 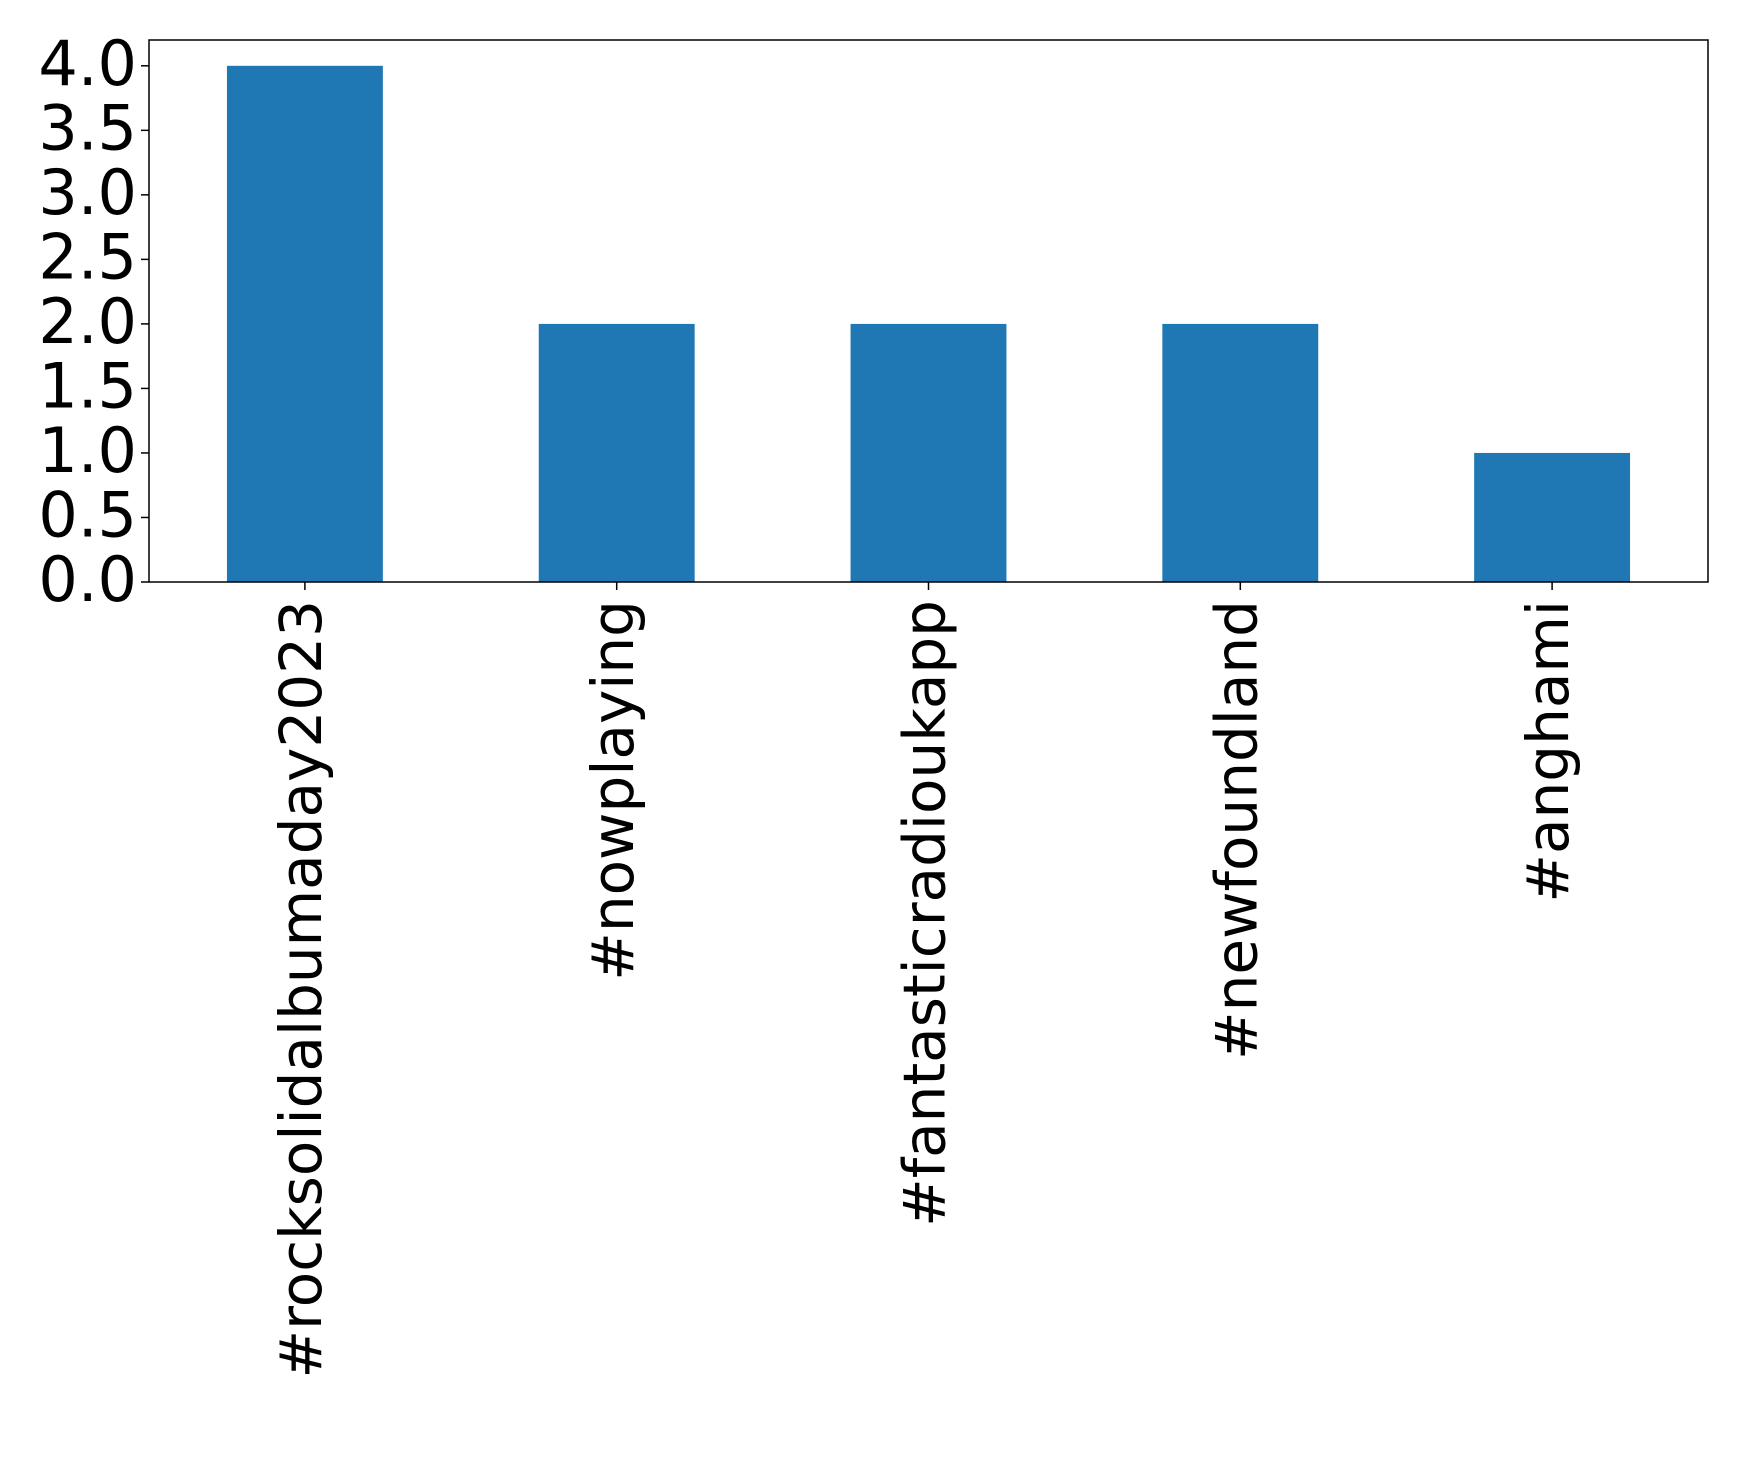 I want to click on y-tick-label: 0.0, so click(x=87, y=579).